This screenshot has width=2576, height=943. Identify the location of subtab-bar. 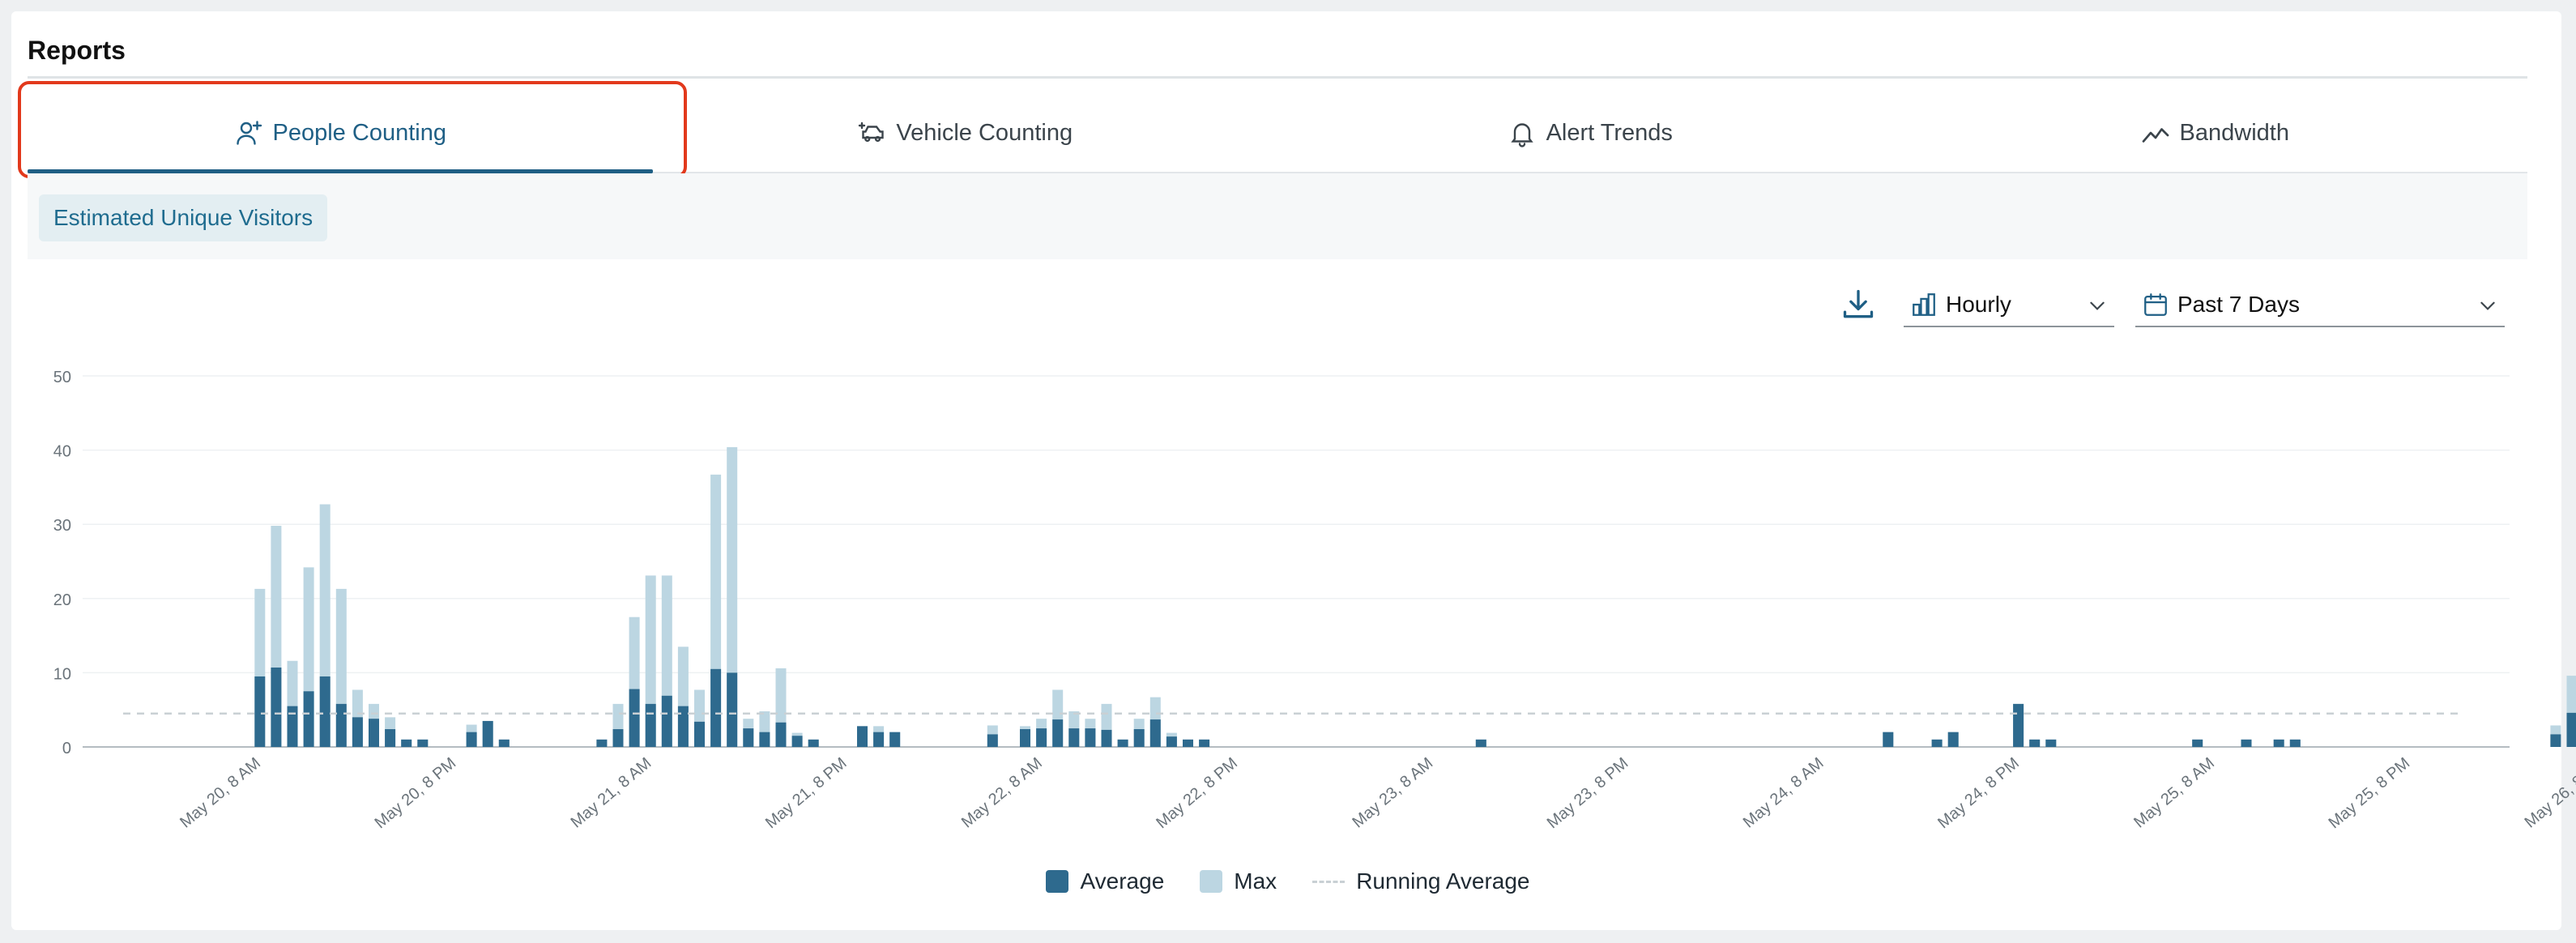
(1278, 216).